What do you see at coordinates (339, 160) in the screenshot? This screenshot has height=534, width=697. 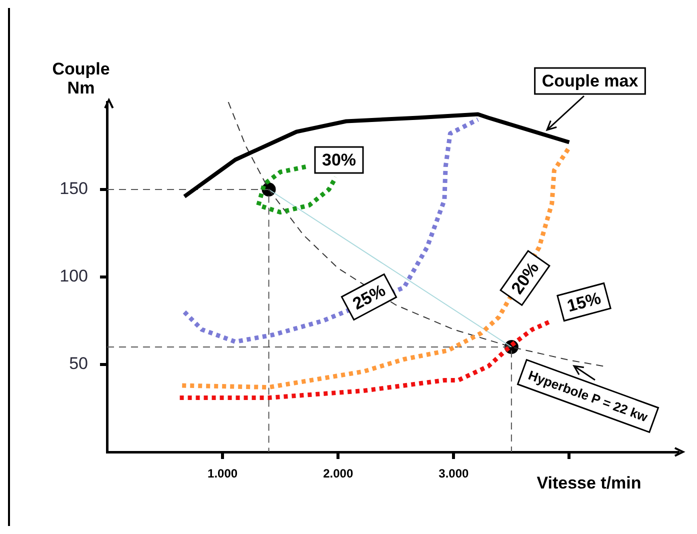 I see `series-label: 30%` at bounding box center [339, 160].